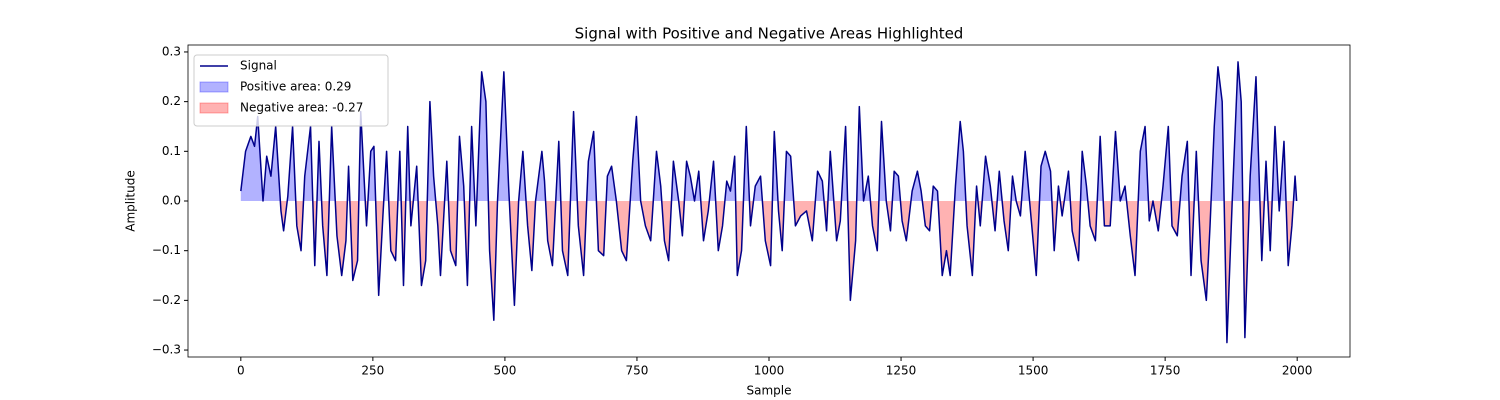  What do you see at coordinates (769, 371) in the screenshot?
I see `x-tick-label: 1000` at bounding box center [769, 371].